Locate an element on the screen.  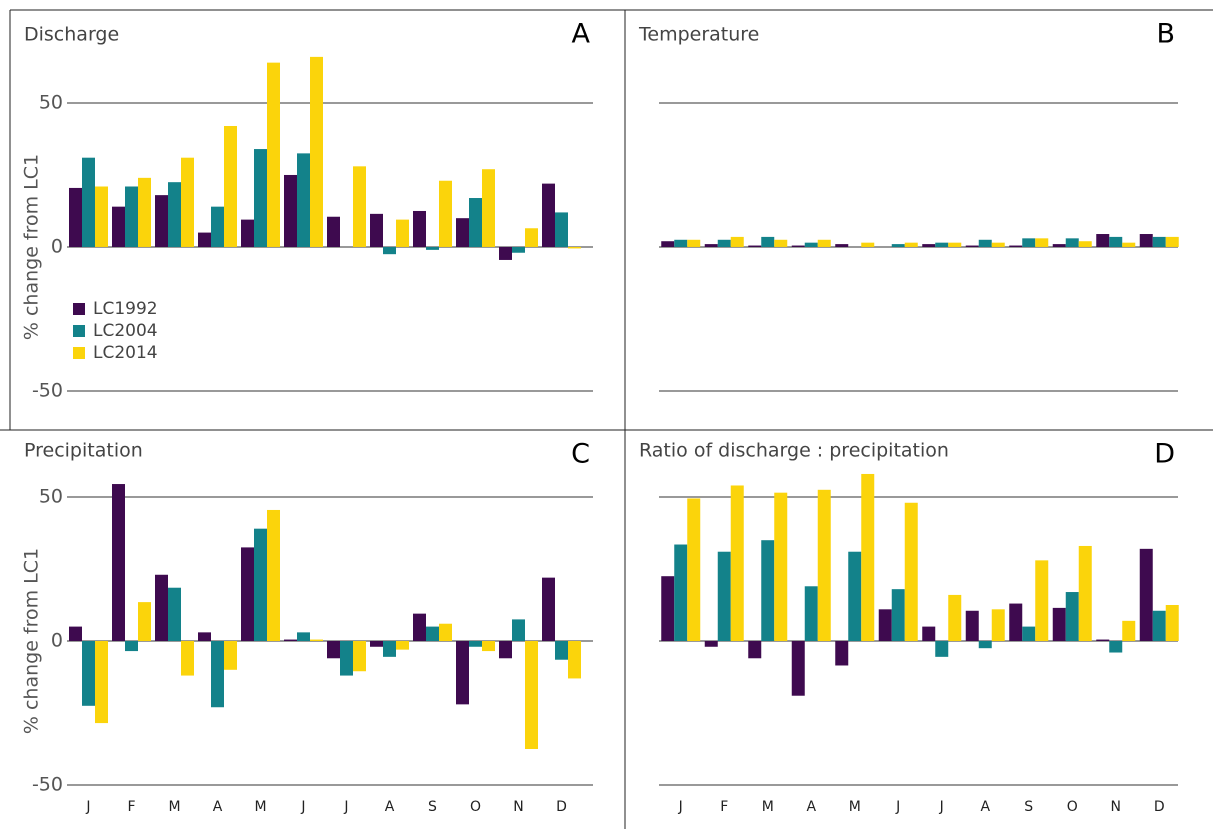
legend-label: LC1992 is located at coordinates (125, 309).